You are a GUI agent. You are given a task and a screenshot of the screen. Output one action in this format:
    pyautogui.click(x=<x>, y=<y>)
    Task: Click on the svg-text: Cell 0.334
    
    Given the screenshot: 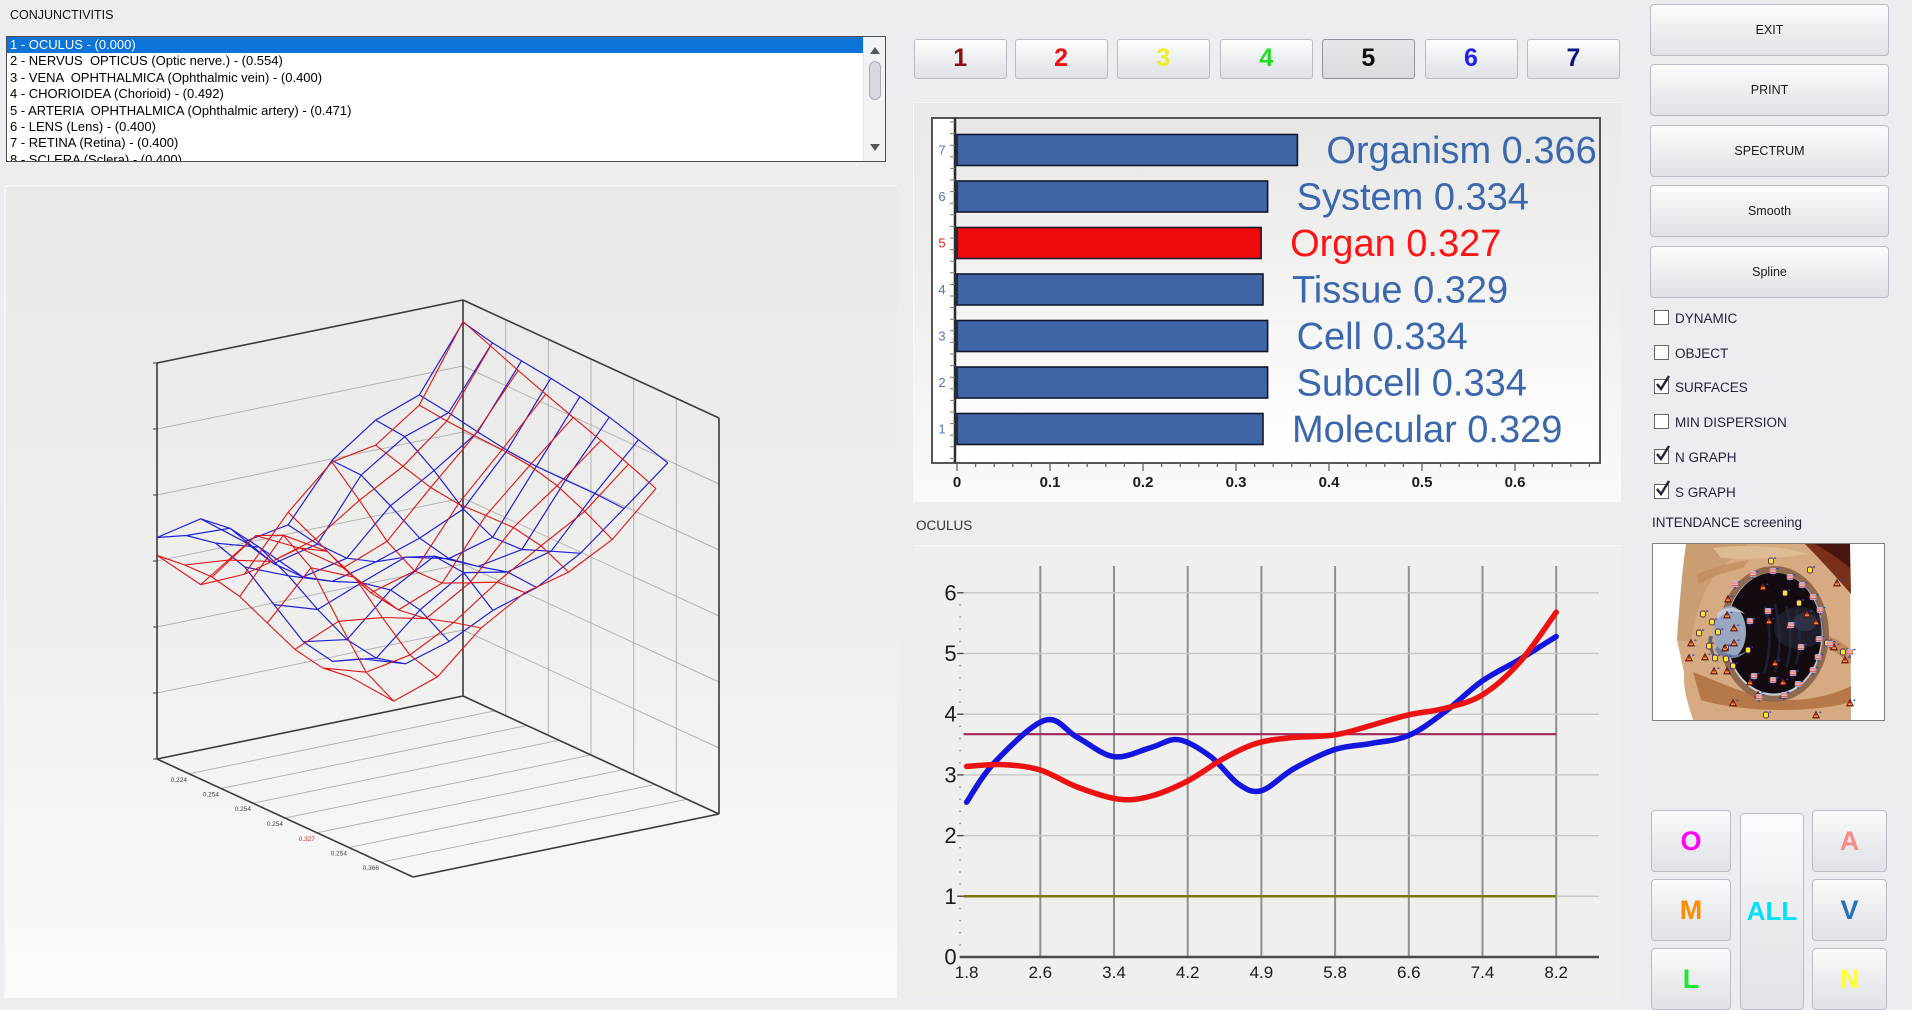 What is the action you would take?
    pyautogui.click(x=1382, y=337)
    